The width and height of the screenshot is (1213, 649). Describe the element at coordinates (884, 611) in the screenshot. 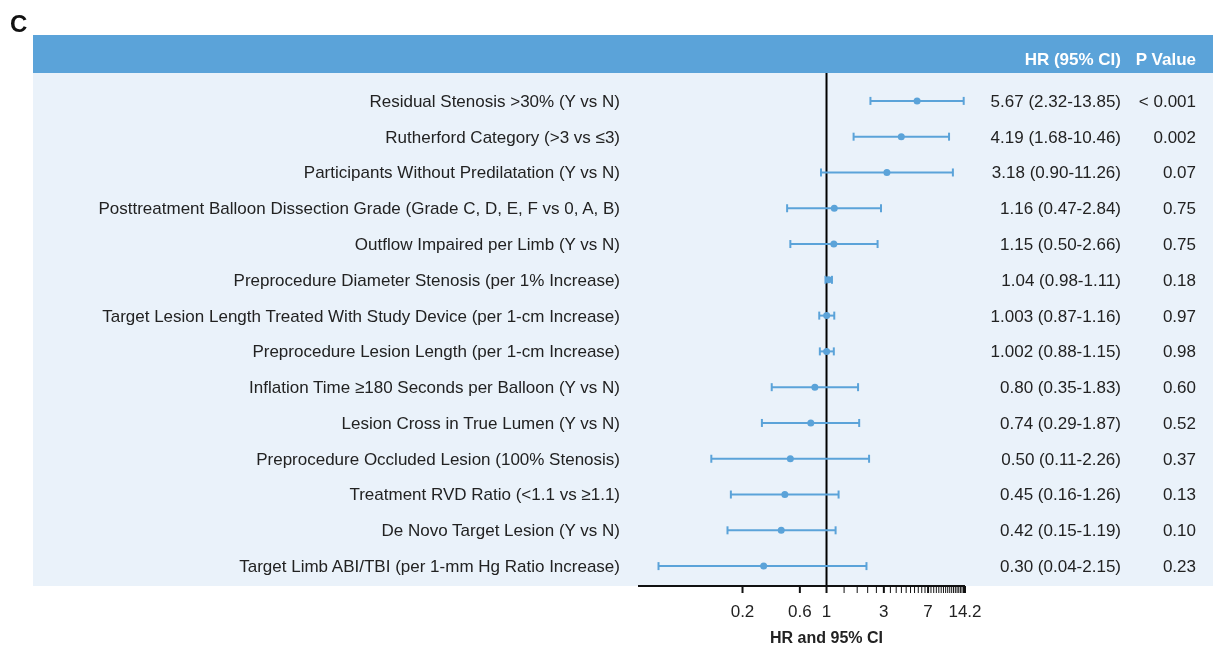

I see `x-tick-label: 3` at that location.